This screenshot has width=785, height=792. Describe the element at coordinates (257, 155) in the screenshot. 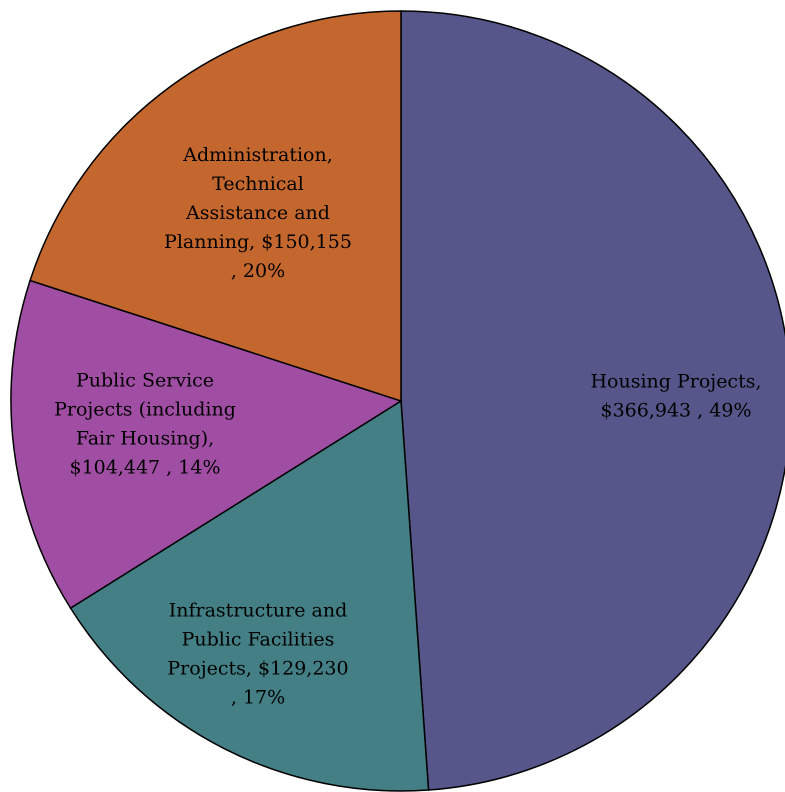

I see `data-label: Administration,` at that location.